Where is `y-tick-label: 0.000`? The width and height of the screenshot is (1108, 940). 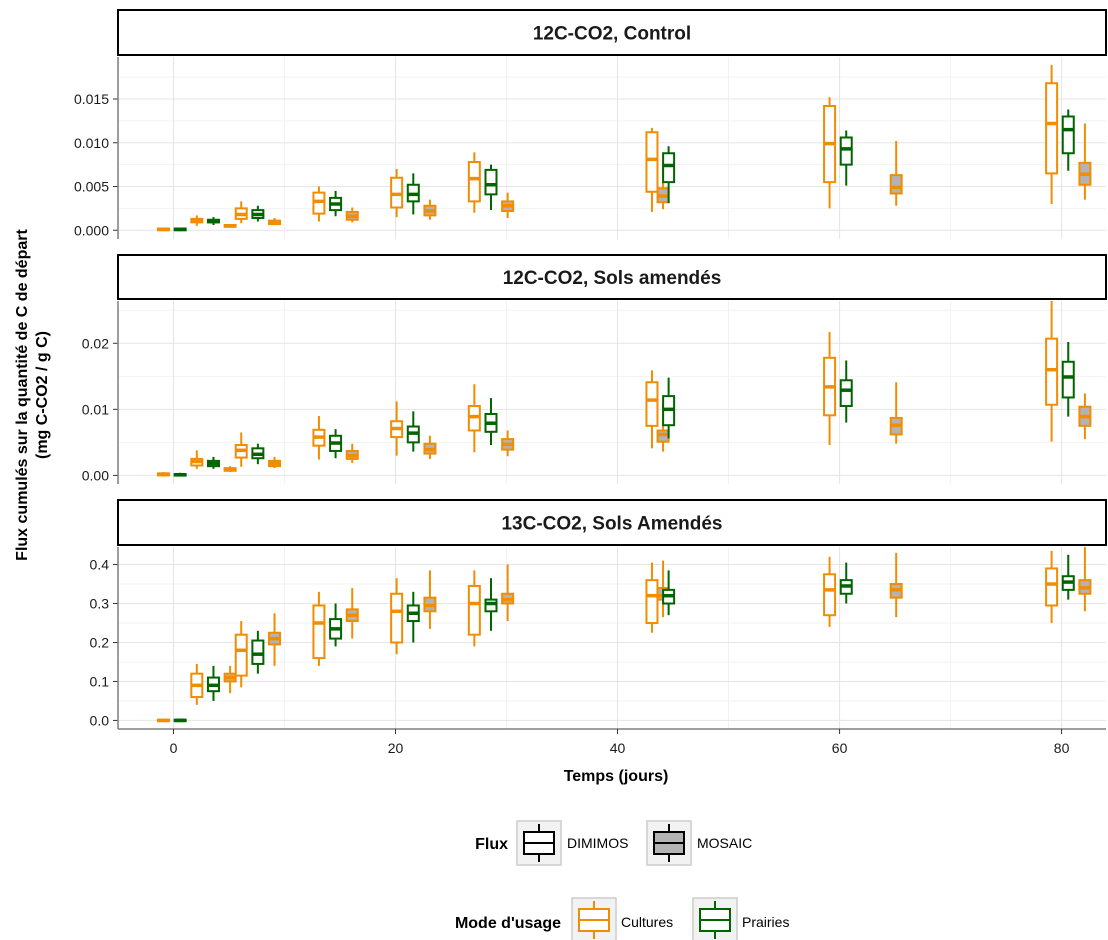 y-tick-label: 0.000 is located at coordinates (91, 230).